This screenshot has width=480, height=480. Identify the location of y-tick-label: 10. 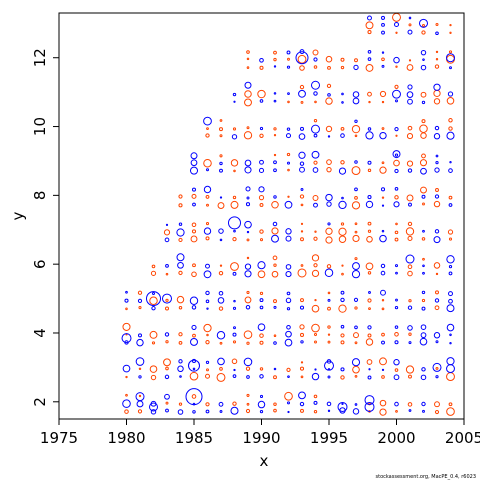
(40, 126).